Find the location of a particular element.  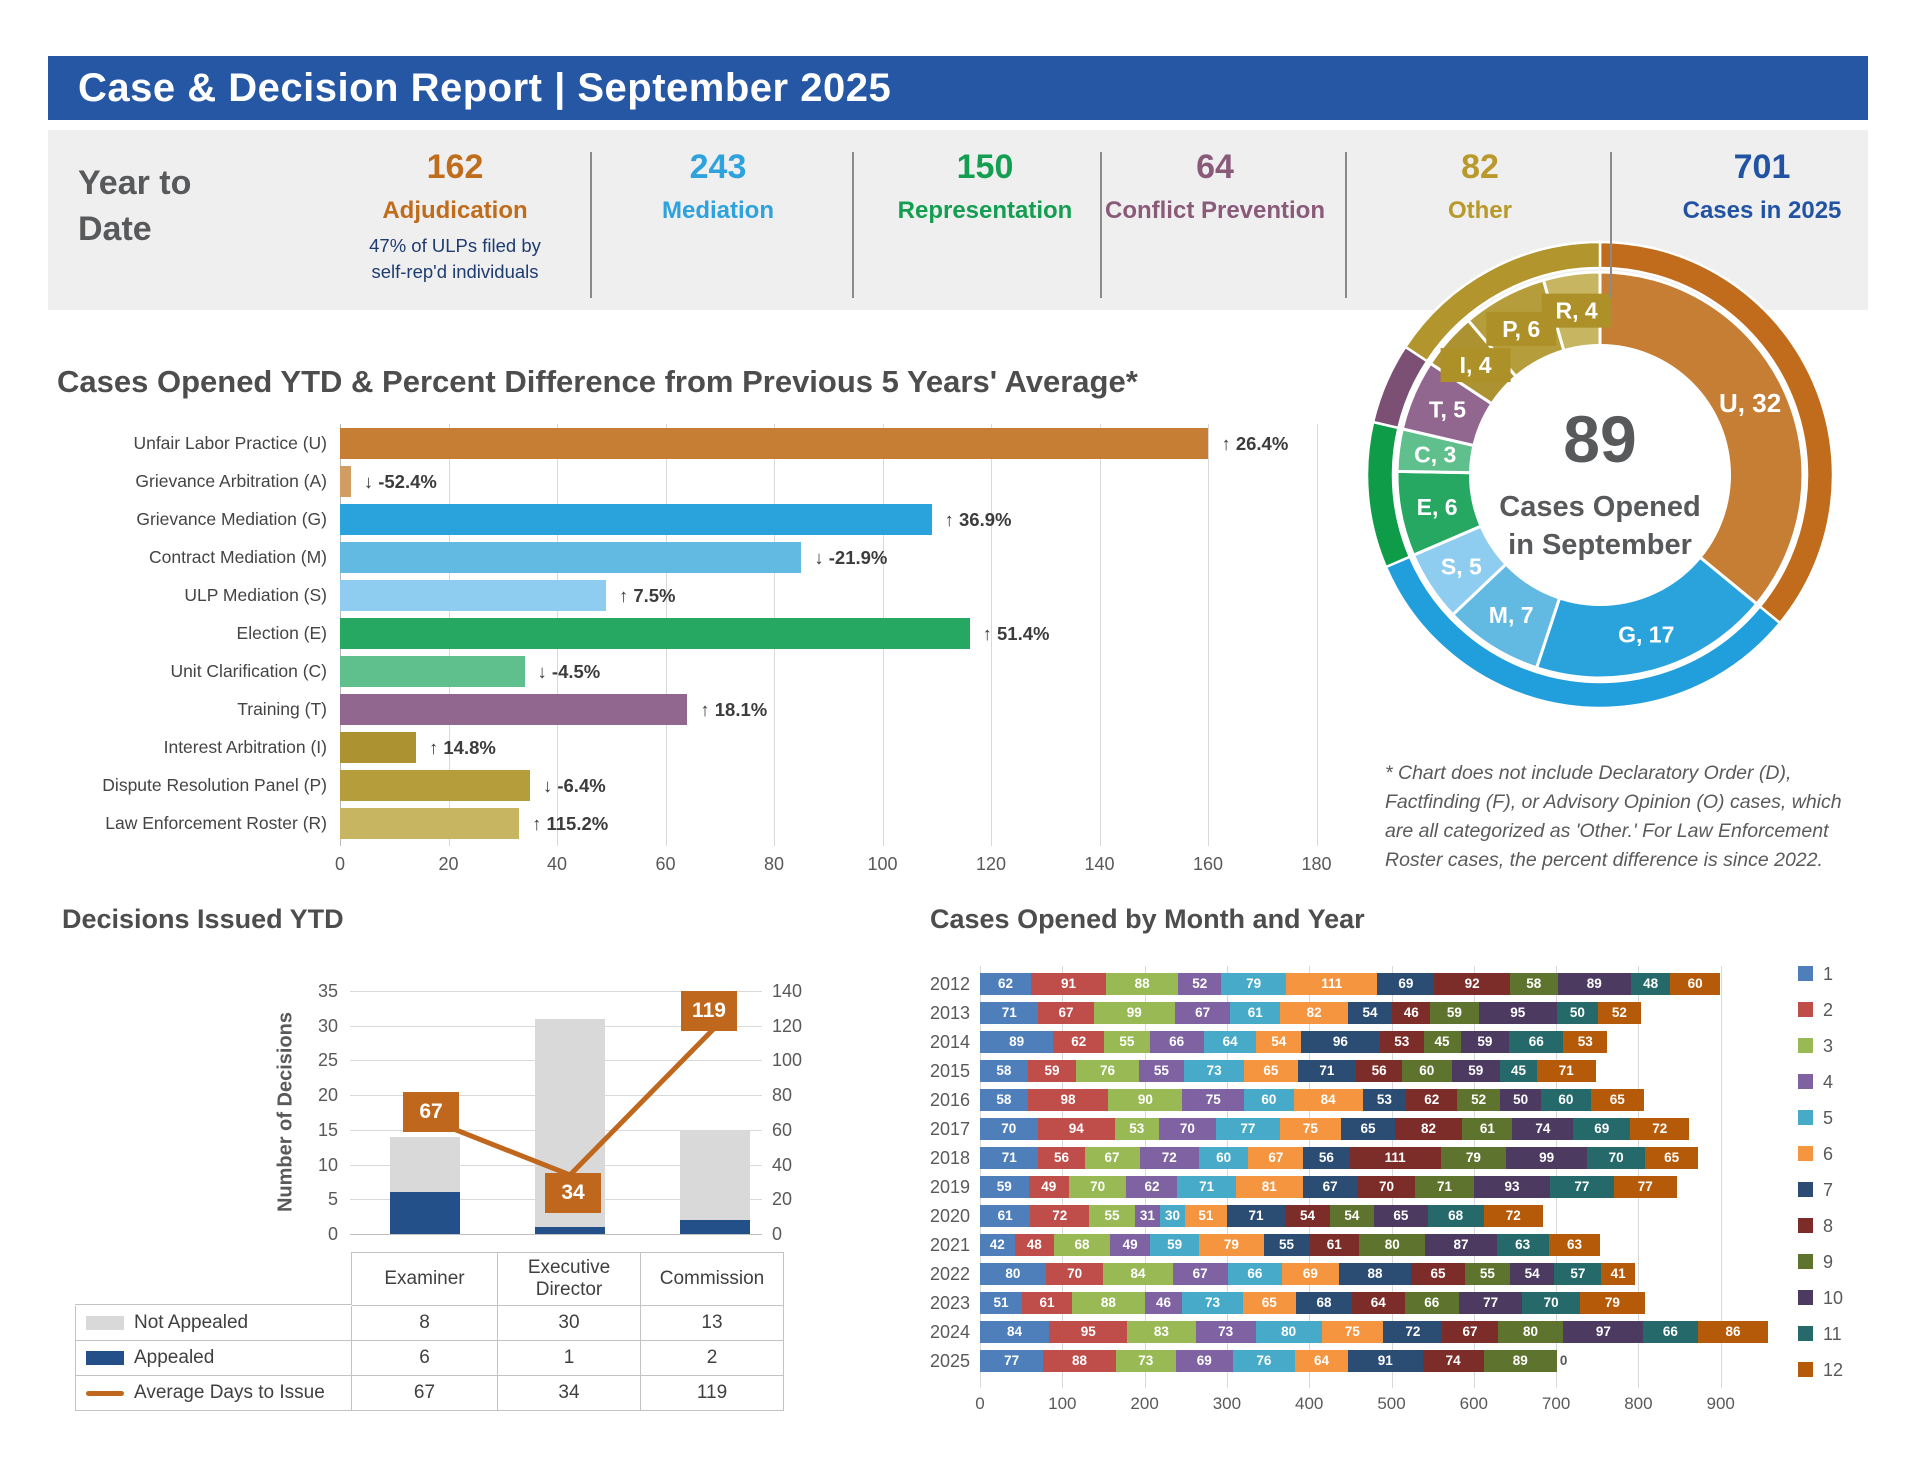

monthly-segment-month-6: 51 is located at coordinates (1205, 1216).